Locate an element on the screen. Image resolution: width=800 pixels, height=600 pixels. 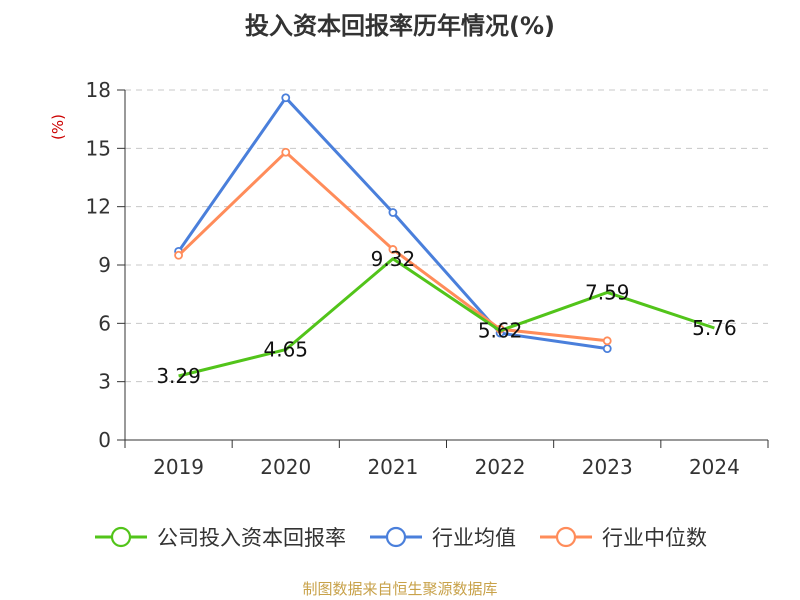
y-tick-label: 15 is located at coordinates (98, 148).